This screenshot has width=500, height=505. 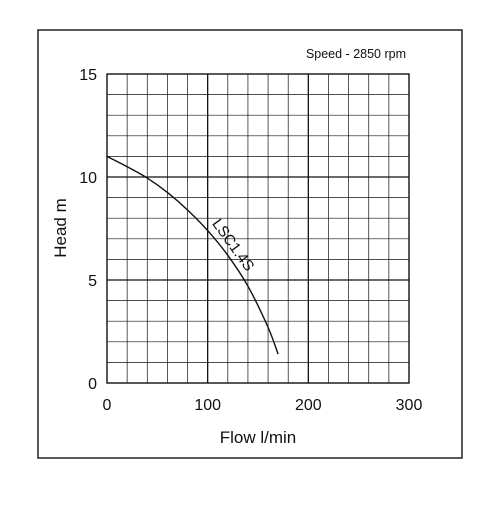 I want to click on y-tick-label: 0, so click(x=92, y=384).